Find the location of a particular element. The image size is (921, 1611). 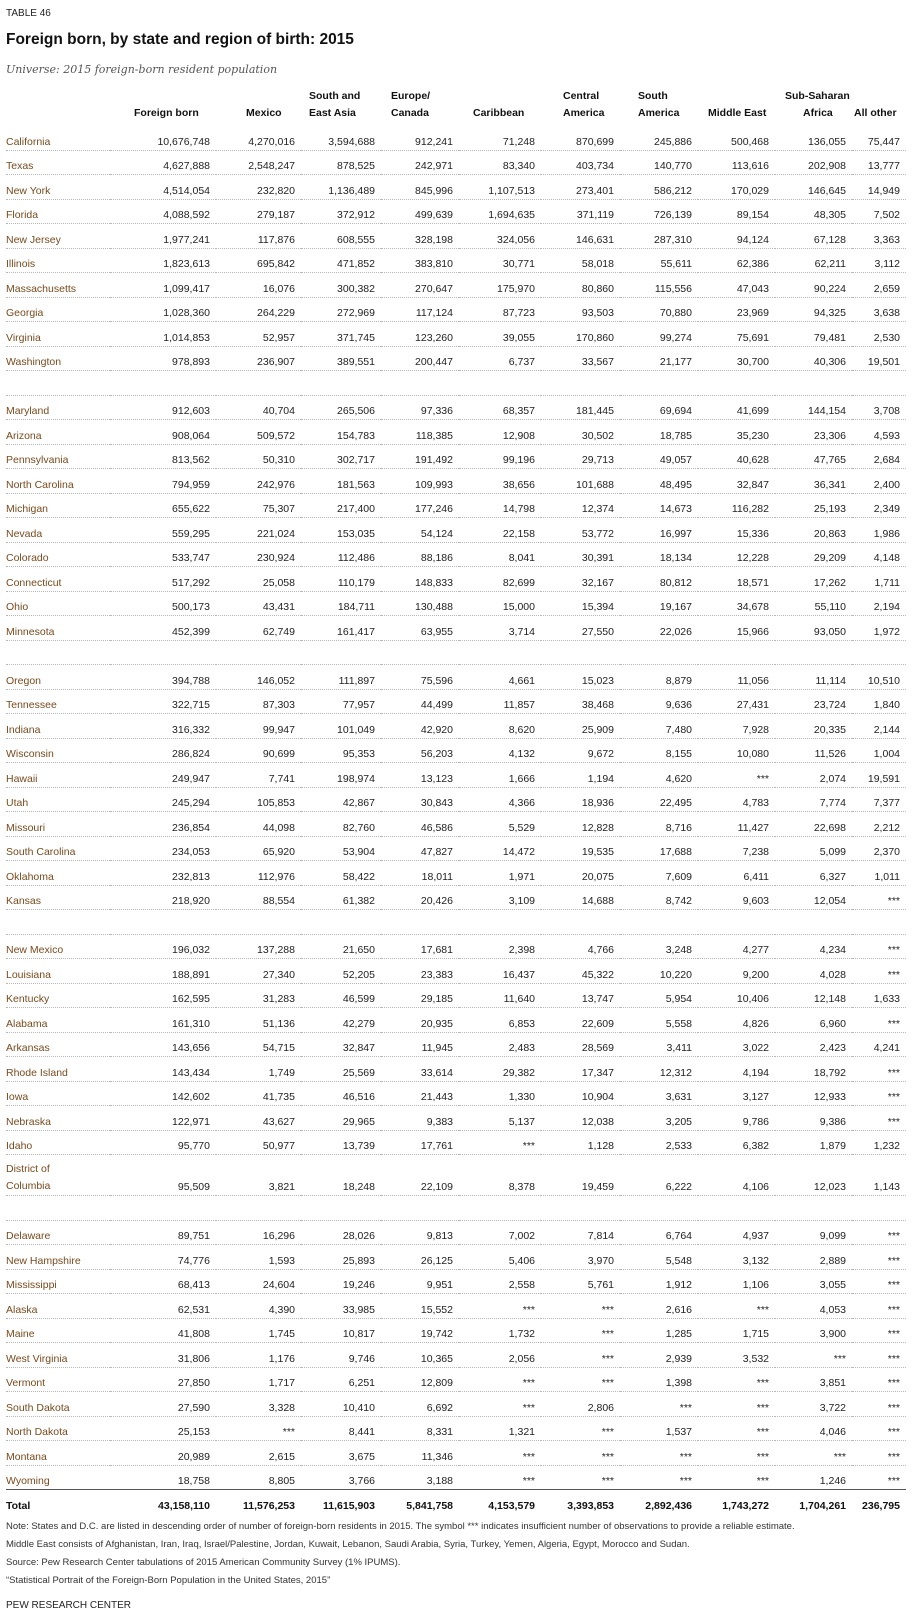

value-cell: 70,880 is located at coordinates (659, 309).